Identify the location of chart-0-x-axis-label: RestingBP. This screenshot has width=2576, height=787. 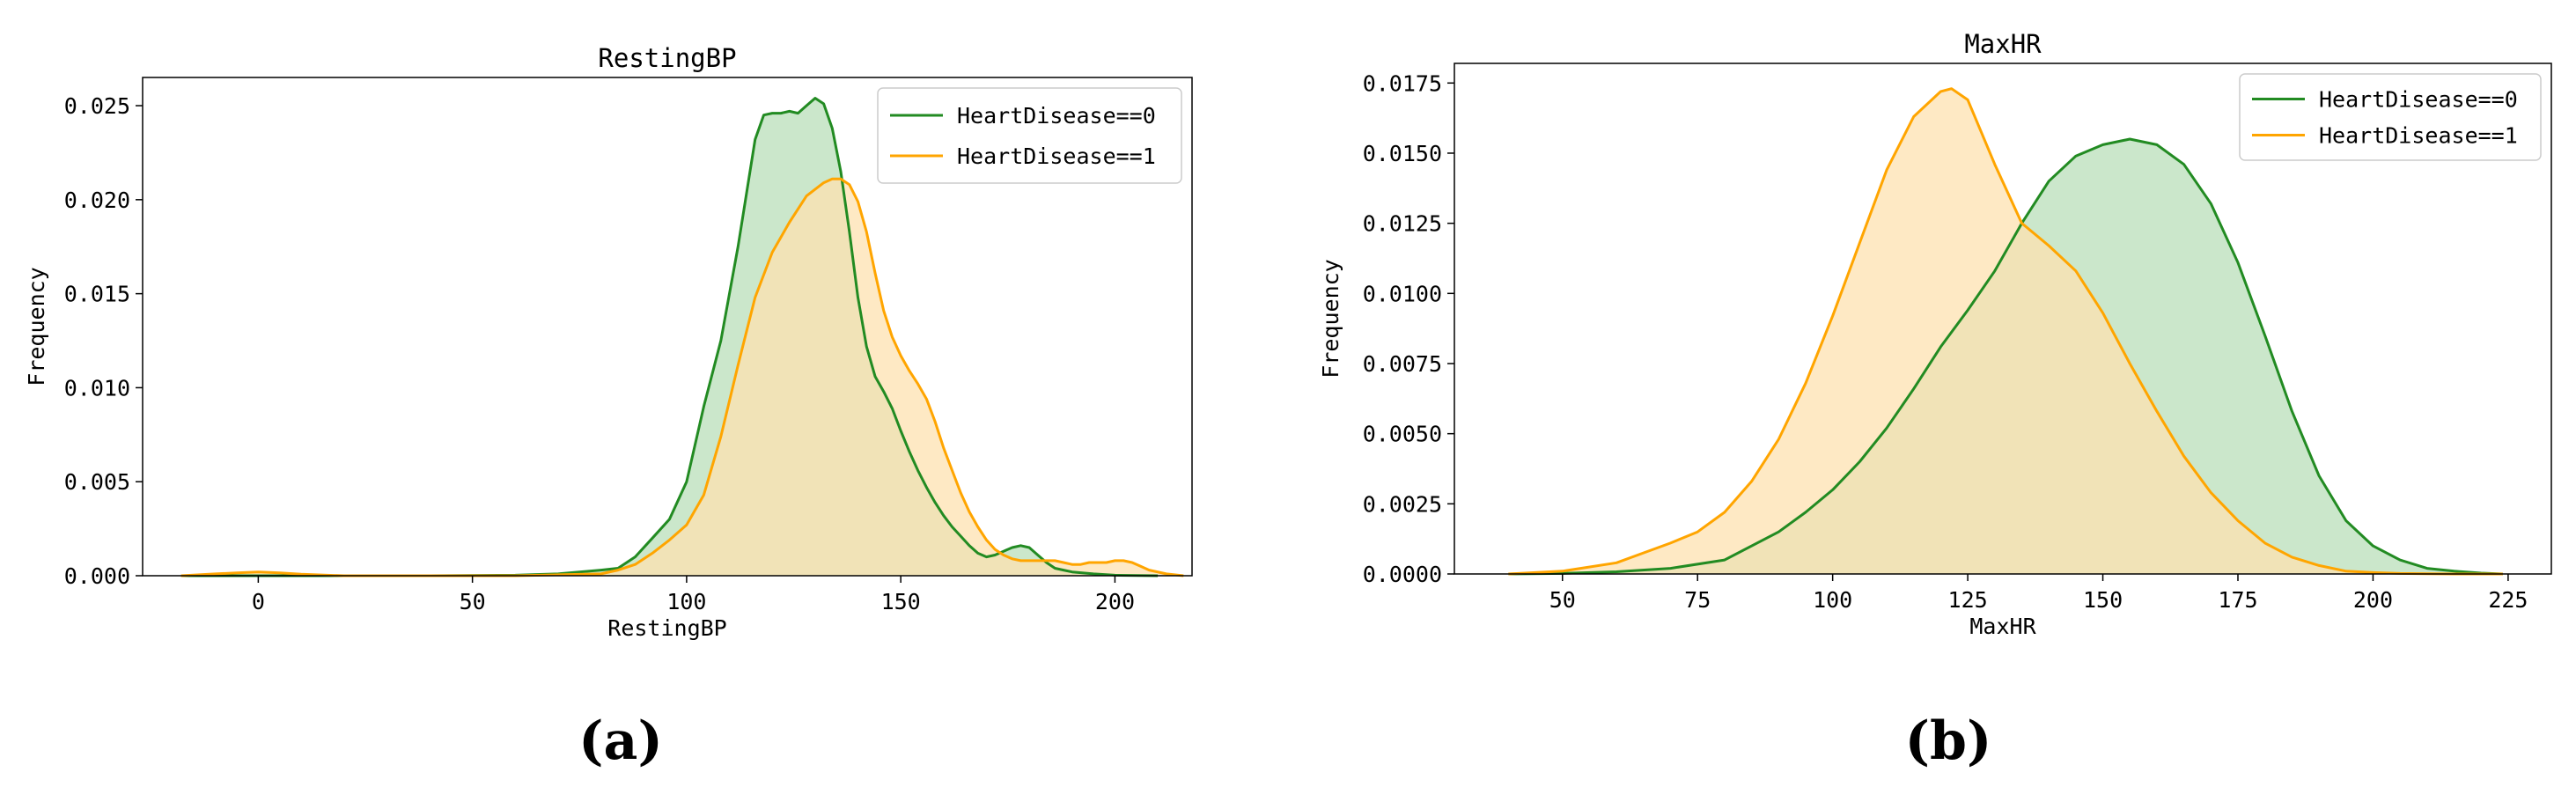
(667, 628).